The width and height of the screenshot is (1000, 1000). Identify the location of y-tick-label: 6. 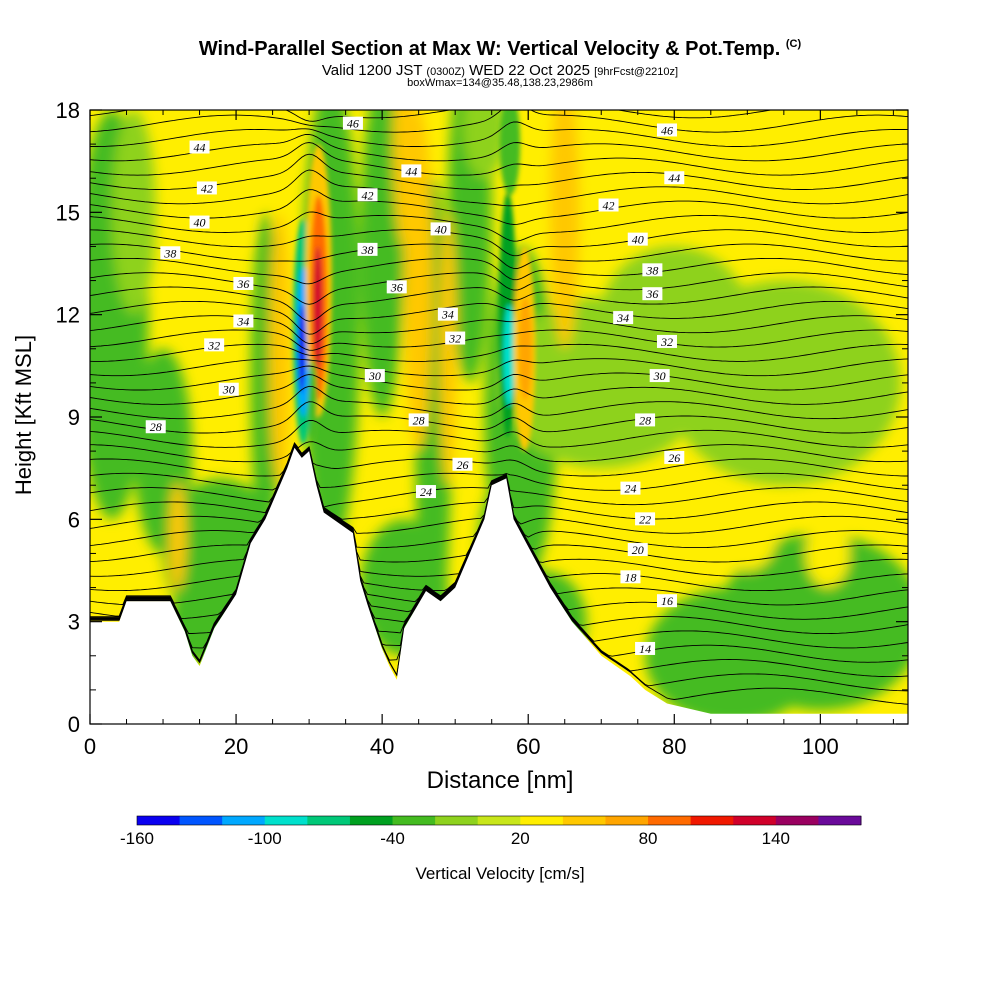
(74, 519).